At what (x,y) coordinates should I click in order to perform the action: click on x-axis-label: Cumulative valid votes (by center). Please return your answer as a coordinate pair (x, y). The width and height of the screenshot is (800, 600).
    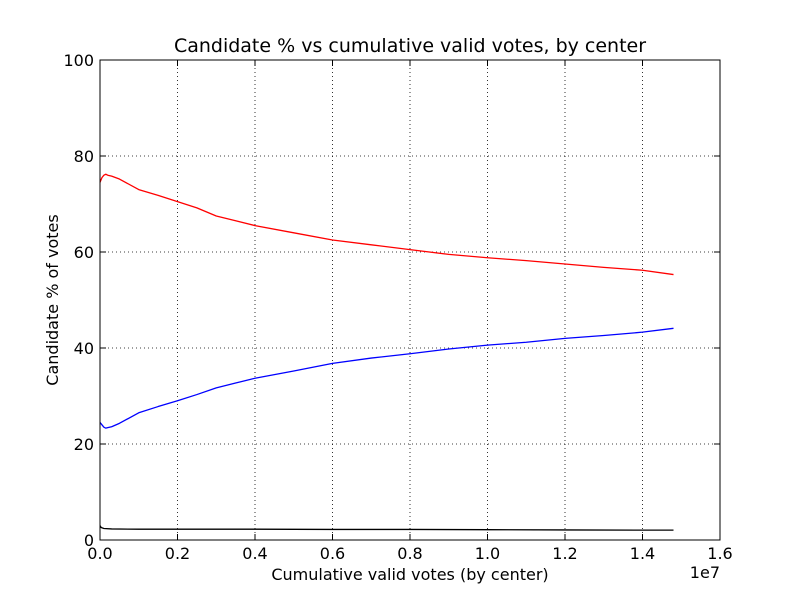
    Looking at the image, I should click on (409, 574).